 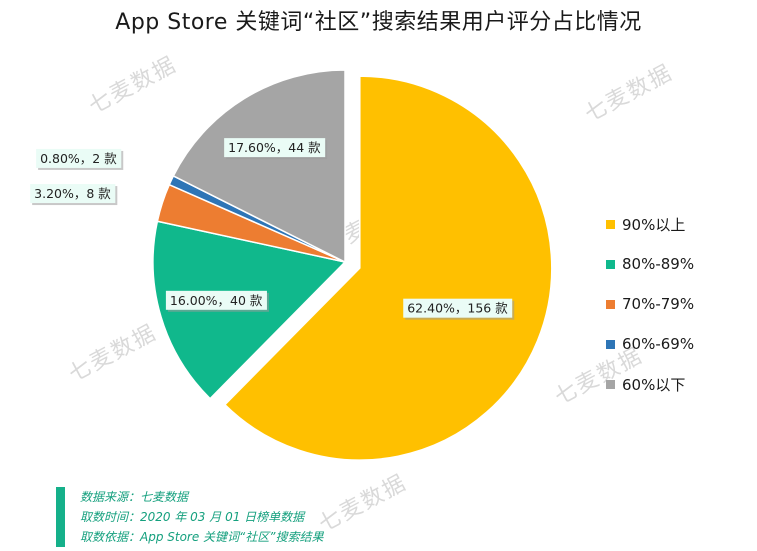 What do you see at coordinates (654, 384) in the screenshot?
I see `legend-label: 60%以下` at bounding box center [654, 384].